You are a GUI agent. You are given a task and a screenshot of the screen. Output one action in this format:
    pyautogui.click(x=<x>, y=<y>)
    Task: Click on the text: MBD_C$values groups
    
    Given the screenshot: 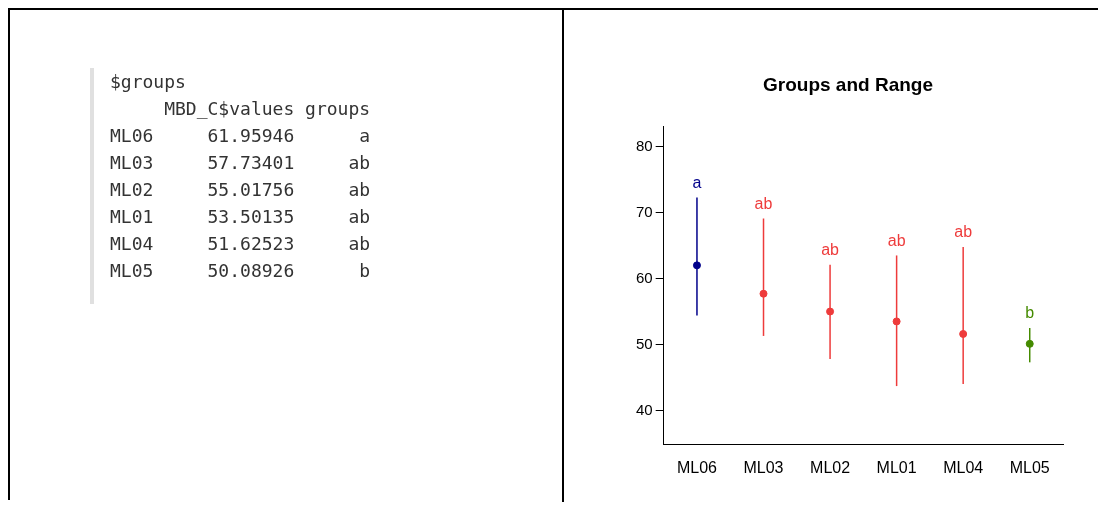 What is the action you would take?
    pyautogui.click(x=267, y=109)
    